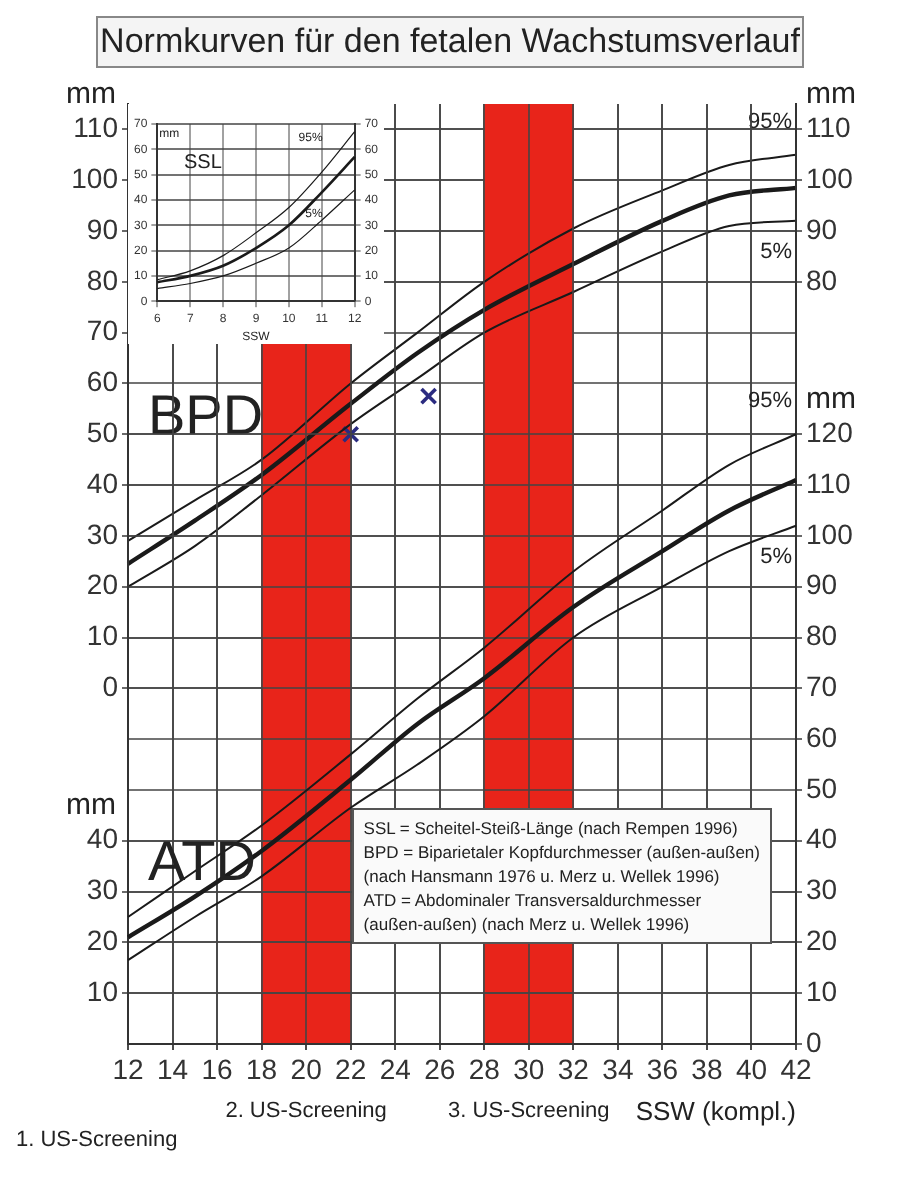 The image size is (900, 1200). I want to click on annotation: ATD = Abdominaler Transversaldurchmesser, so click(533, 900).